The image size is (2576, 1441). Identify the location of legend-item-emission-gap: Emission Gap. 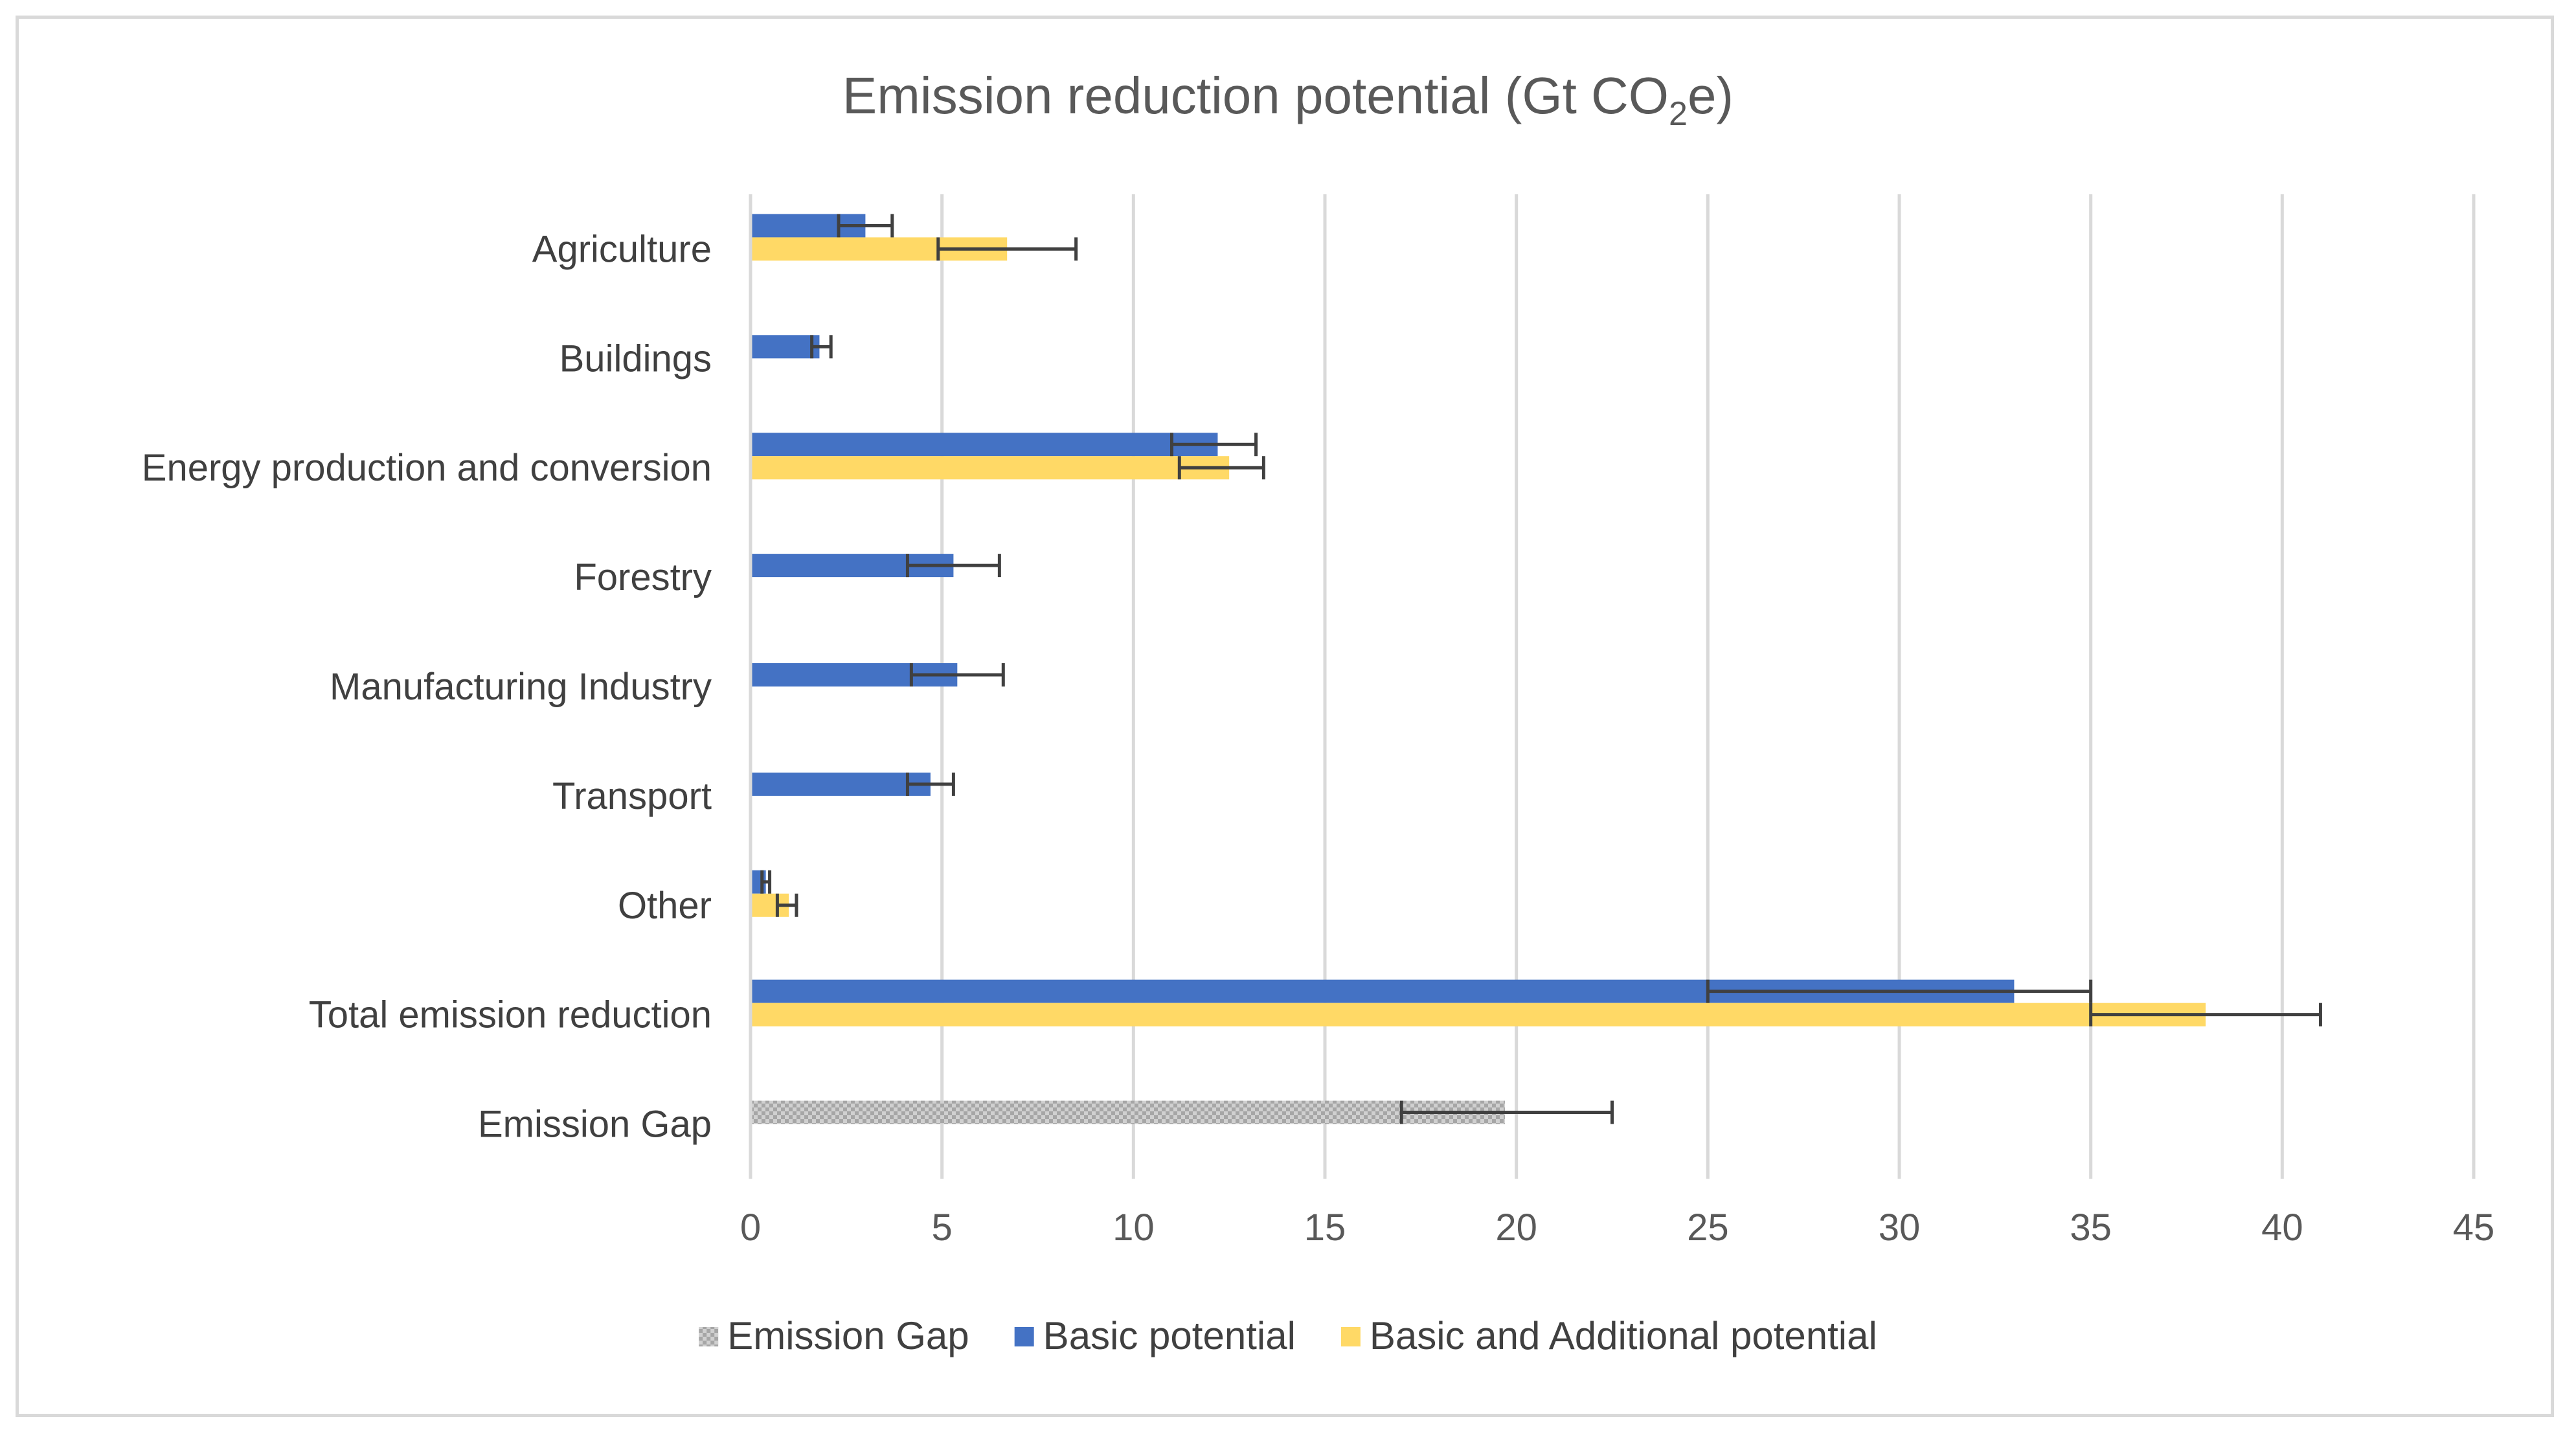
(834, 1335).